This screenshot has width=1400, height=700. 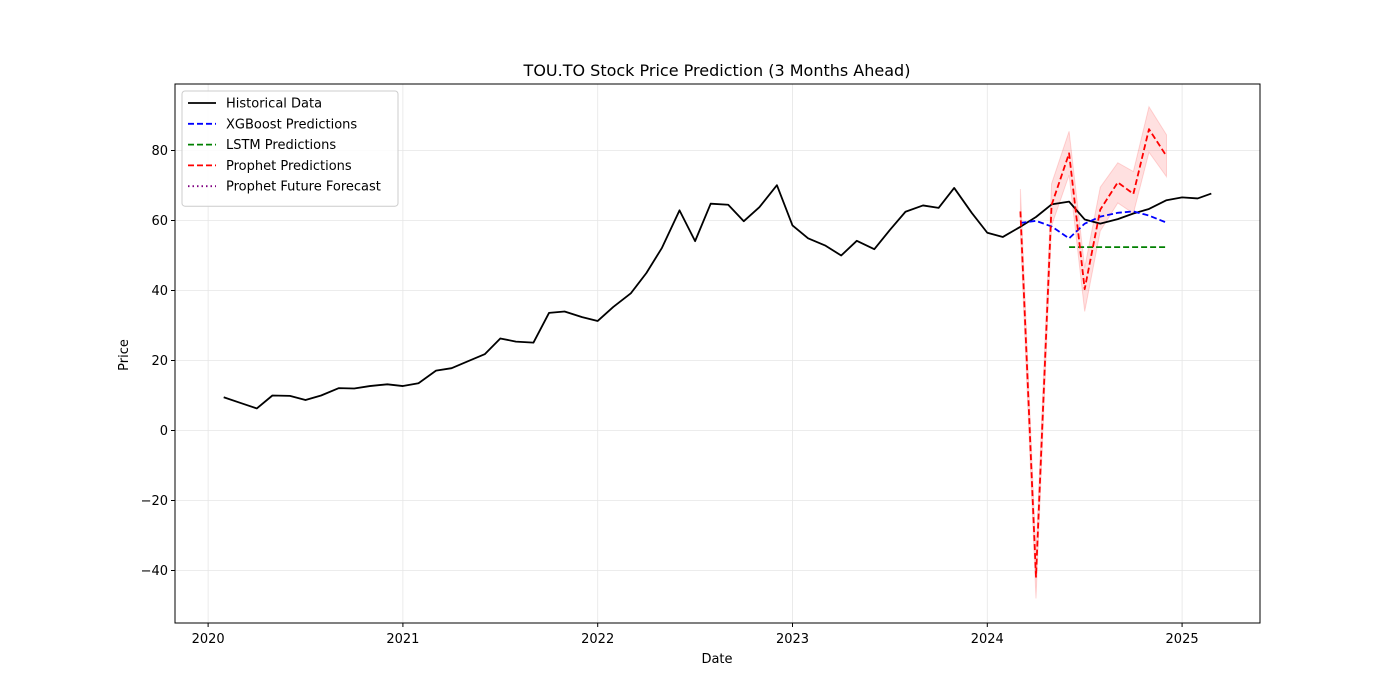 What do you see at coordinates (402, 639) in the screenshot?
I see `x-tick-label: 2021` at bounding box center [402, 639].